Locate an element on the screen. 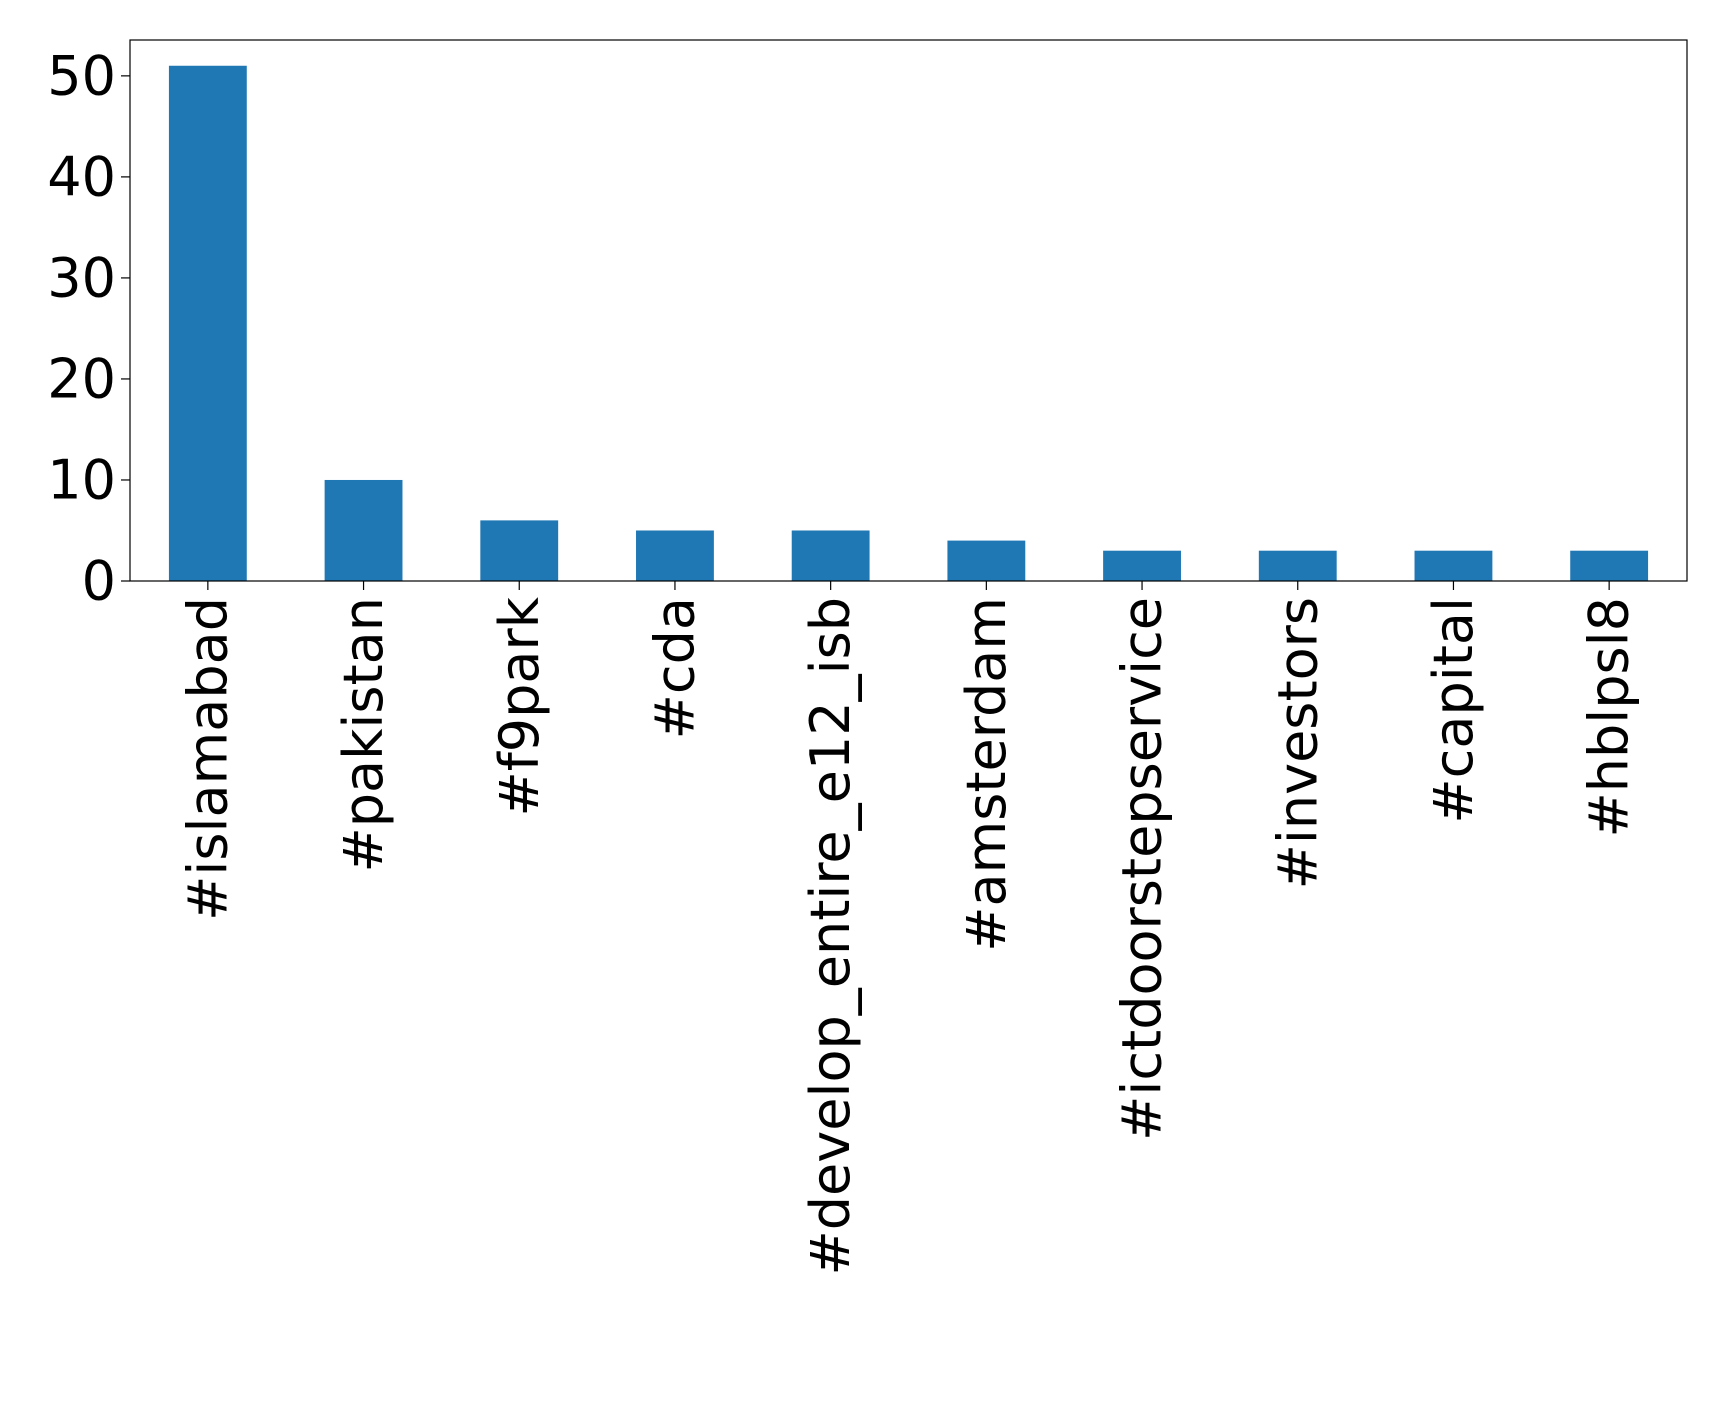 This screenshot has width=1719, height=1413. x-tick-label: #f9park is located at coordinates (519, 706).